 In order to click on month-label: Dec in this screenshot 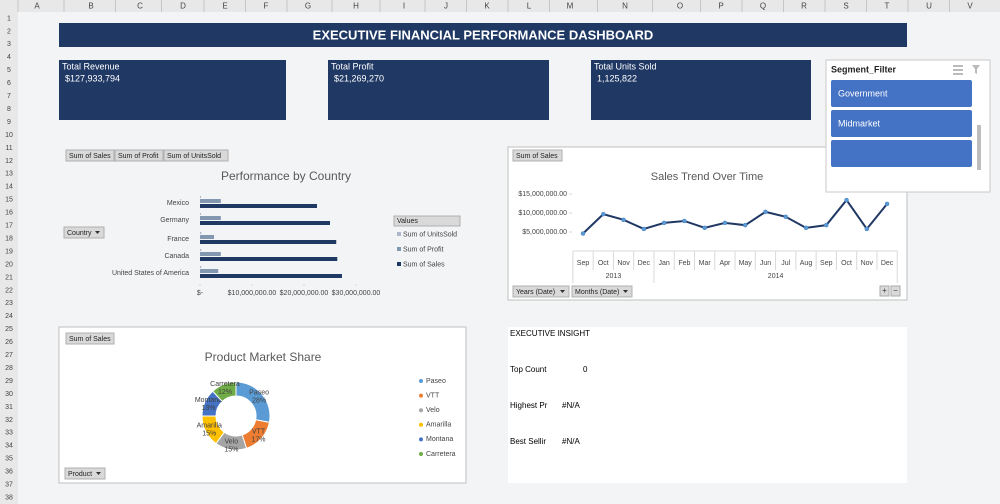, I will do `click(887, 263)`.